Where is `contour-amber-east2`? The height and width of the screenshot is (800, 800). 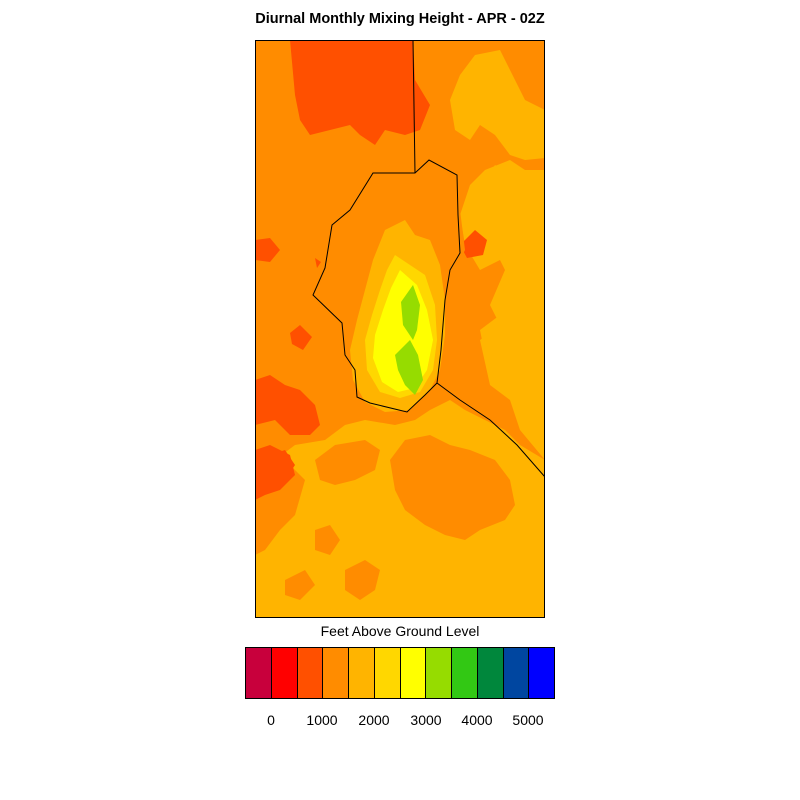 contour-amber-east2 is located at coordinates (502, 282).